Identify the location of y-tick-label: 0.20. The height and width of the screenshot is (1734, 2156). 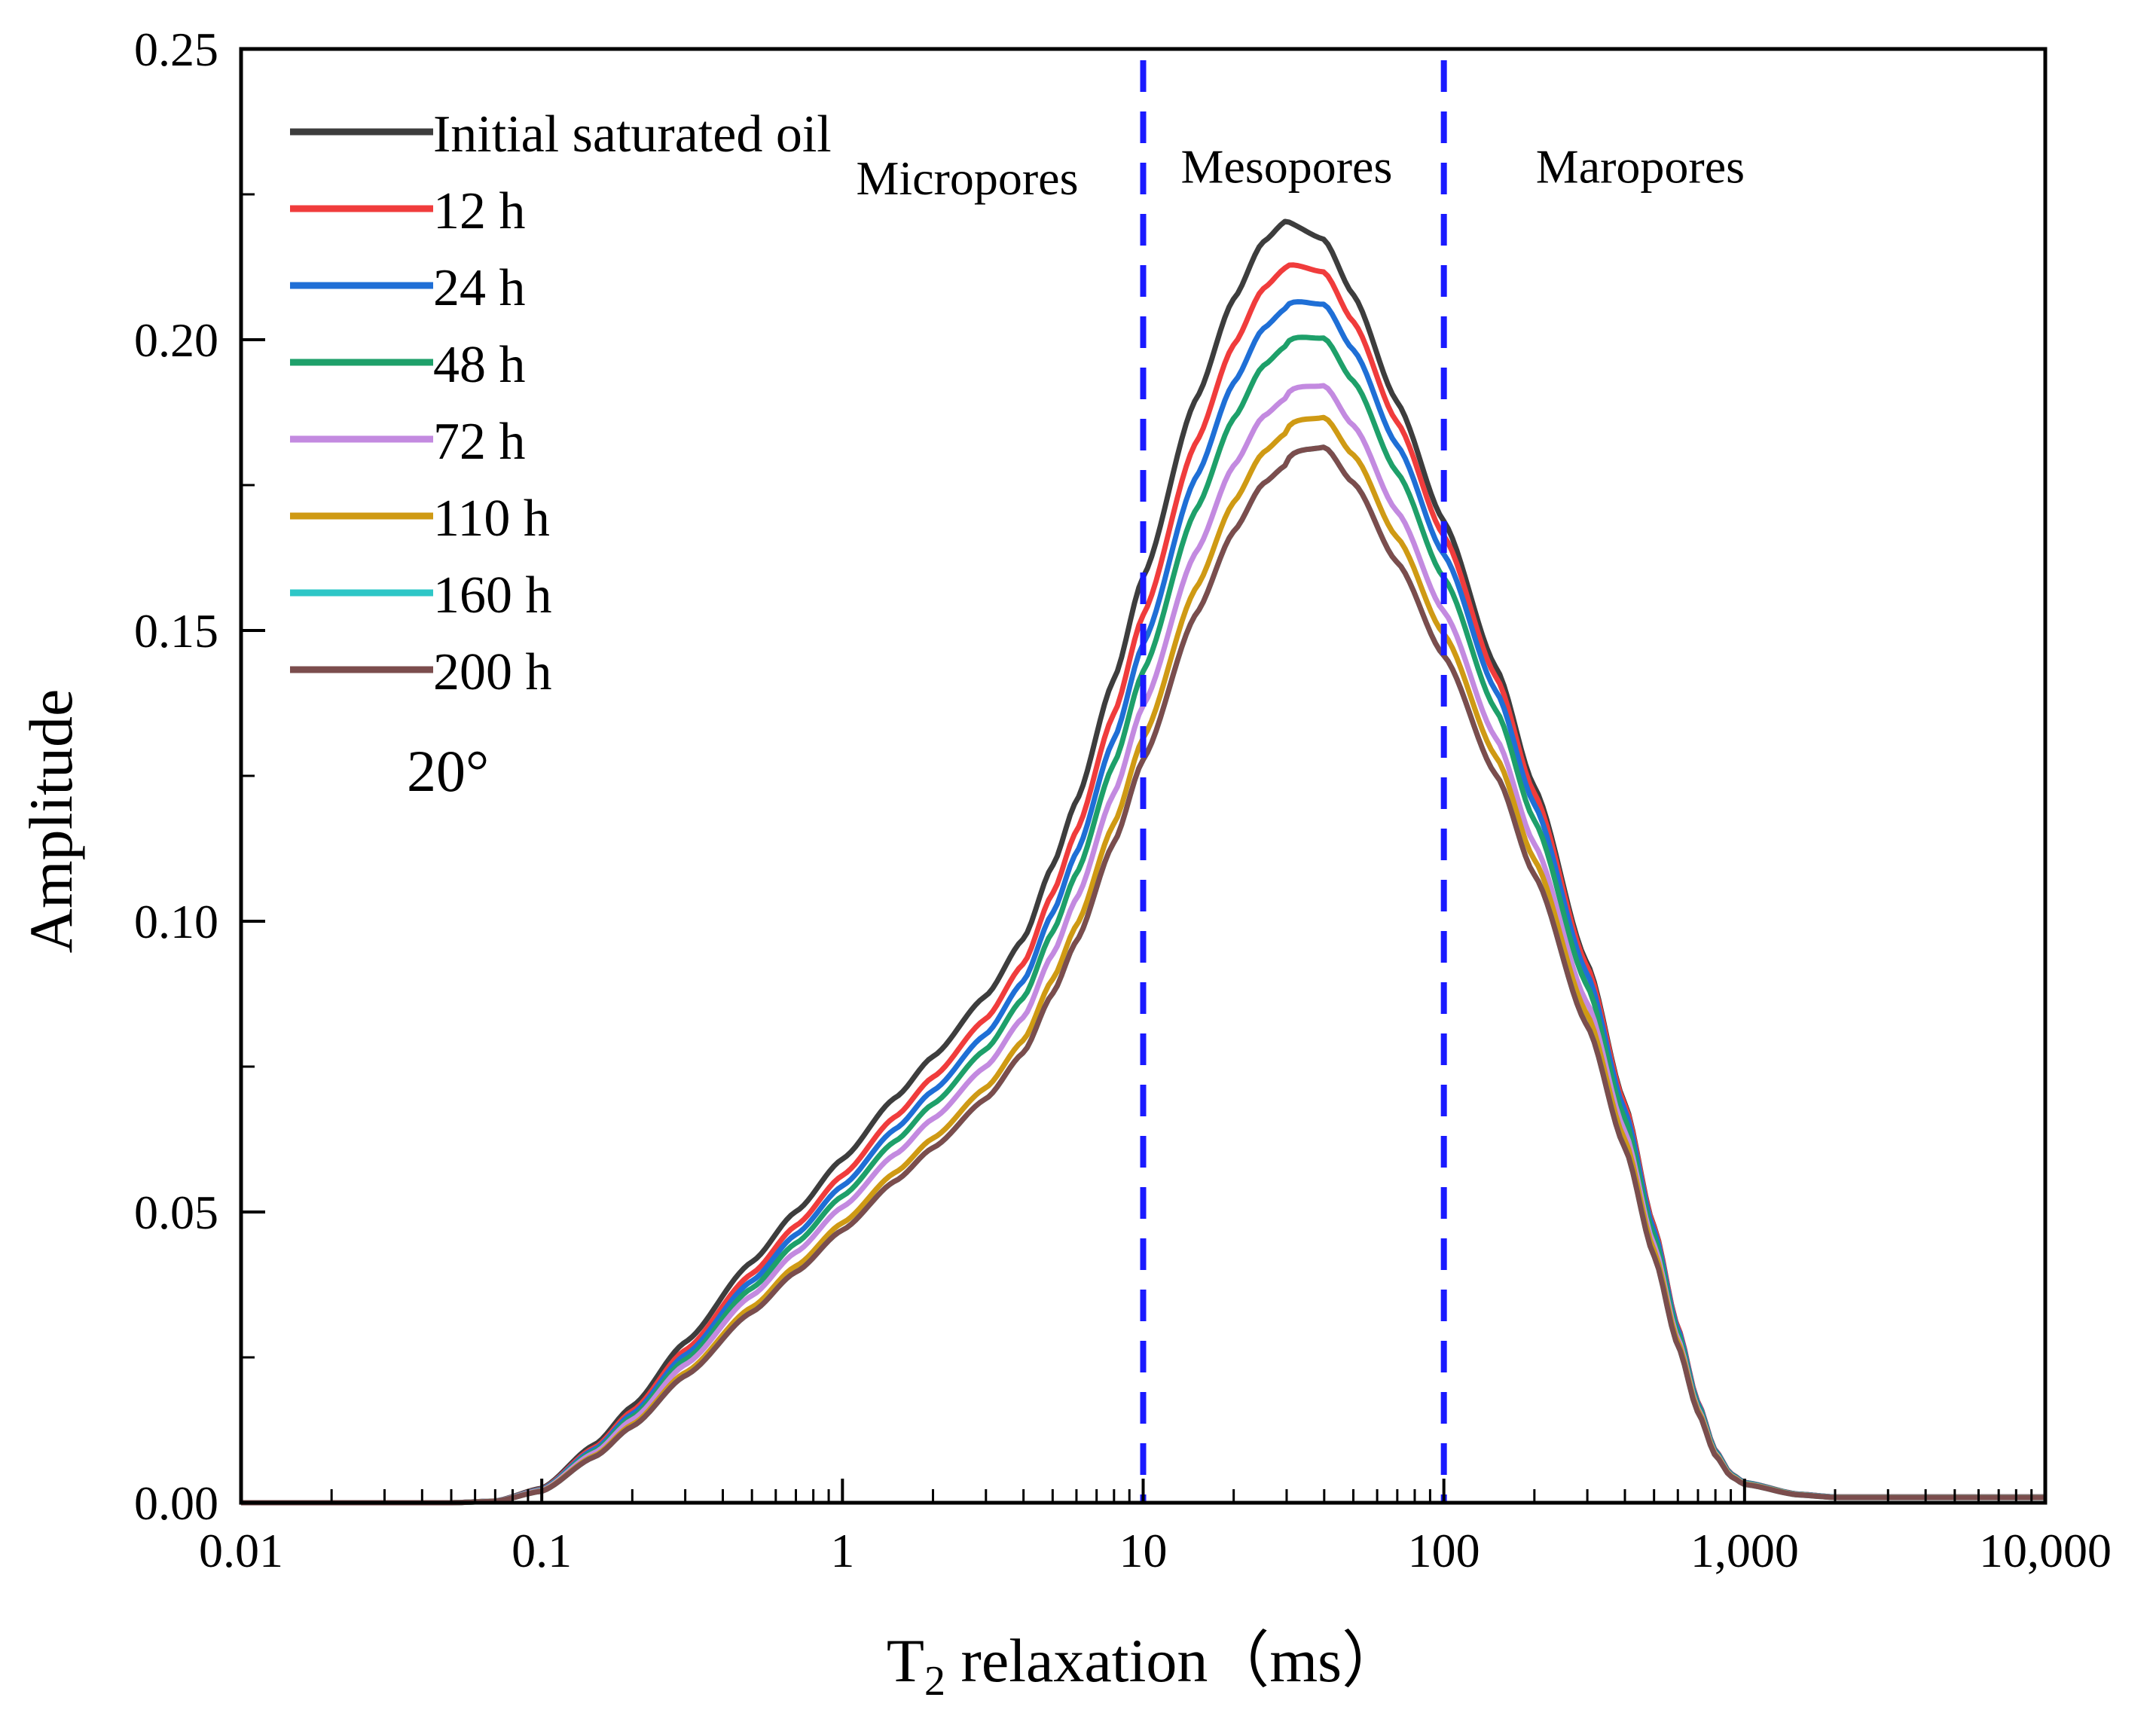
(176, 340).